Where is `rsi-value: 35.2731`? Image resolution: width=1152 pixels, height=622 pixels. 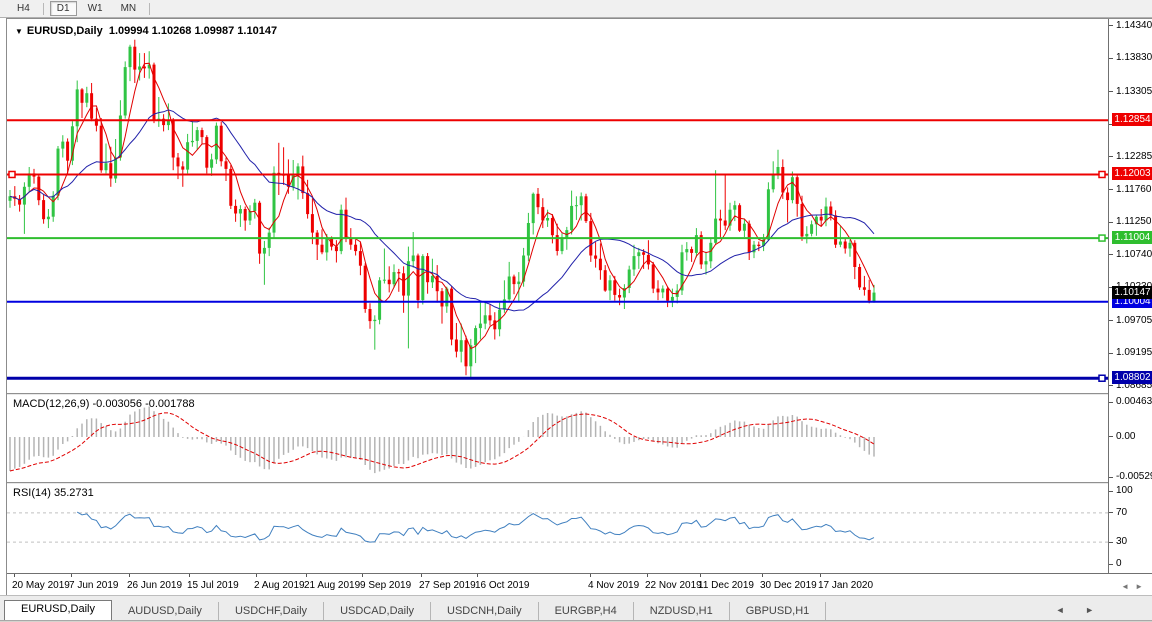 rsi-value: 35.2731 is located at coordinates (73, 493).